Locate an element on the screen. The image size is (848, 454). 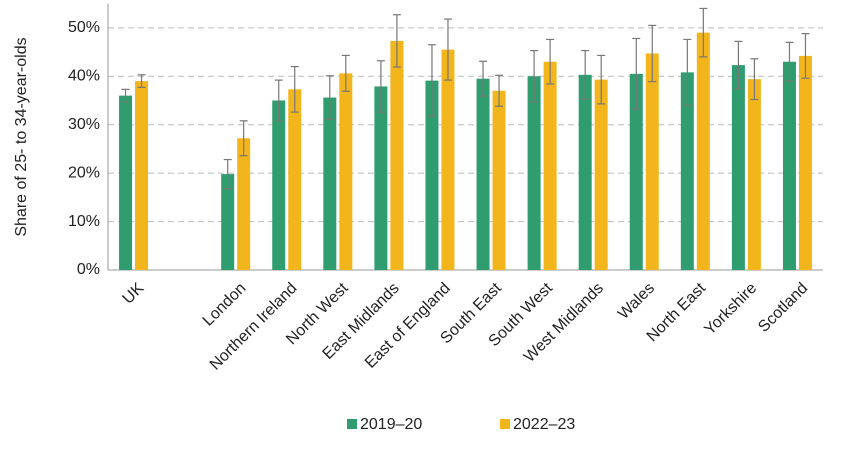
y-axis-label: Share of 25- to 34-year-olds is located at coordinates (21, 136).